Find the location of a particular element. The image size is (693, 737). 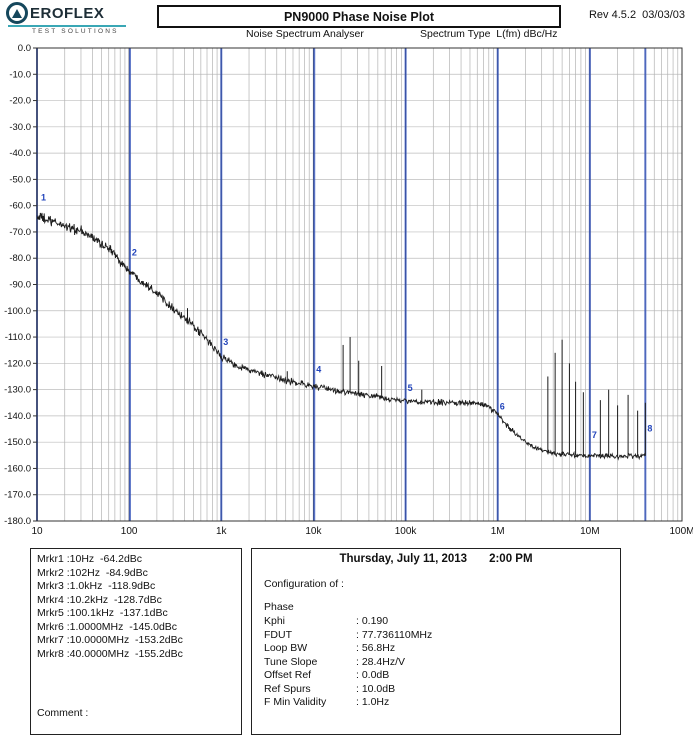

triangle-icon is located at coordinates (17, 13).